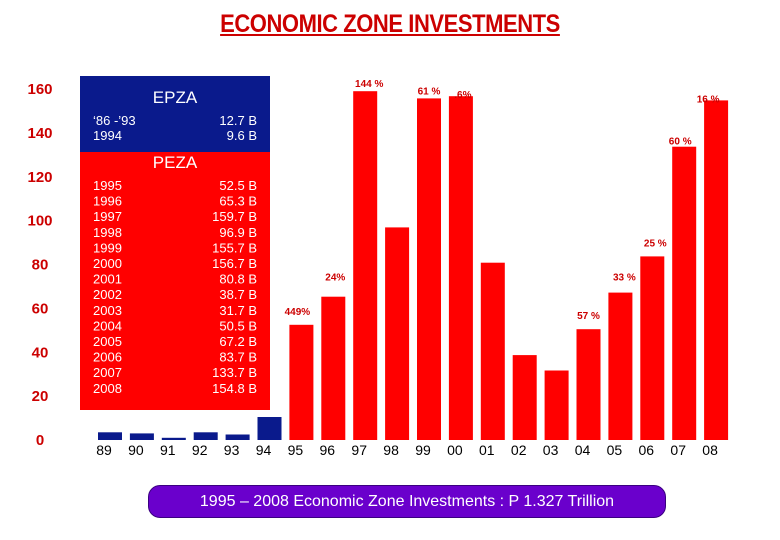 The height and width of the screenshot is (540, 780). Describe the element at coordinates (104, 450) in the screenshot. I see `x-tick-label: 89` at that location.